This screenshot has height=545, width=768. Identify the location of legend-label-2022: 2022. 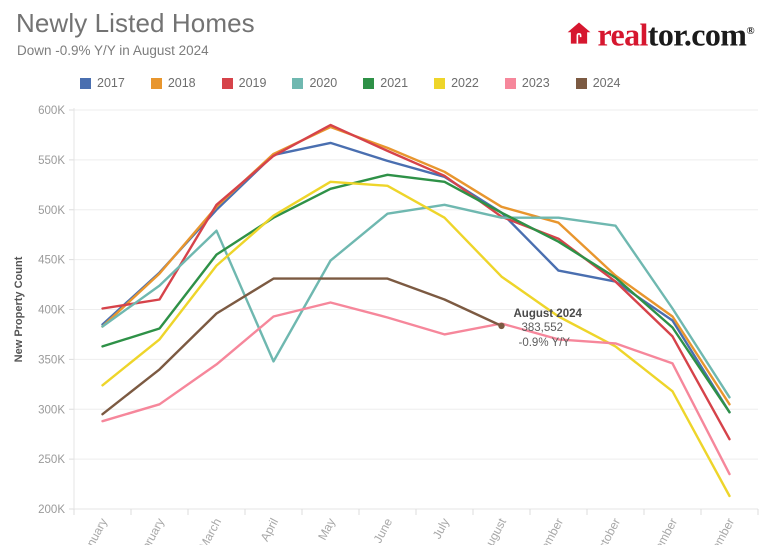
(465, 83).